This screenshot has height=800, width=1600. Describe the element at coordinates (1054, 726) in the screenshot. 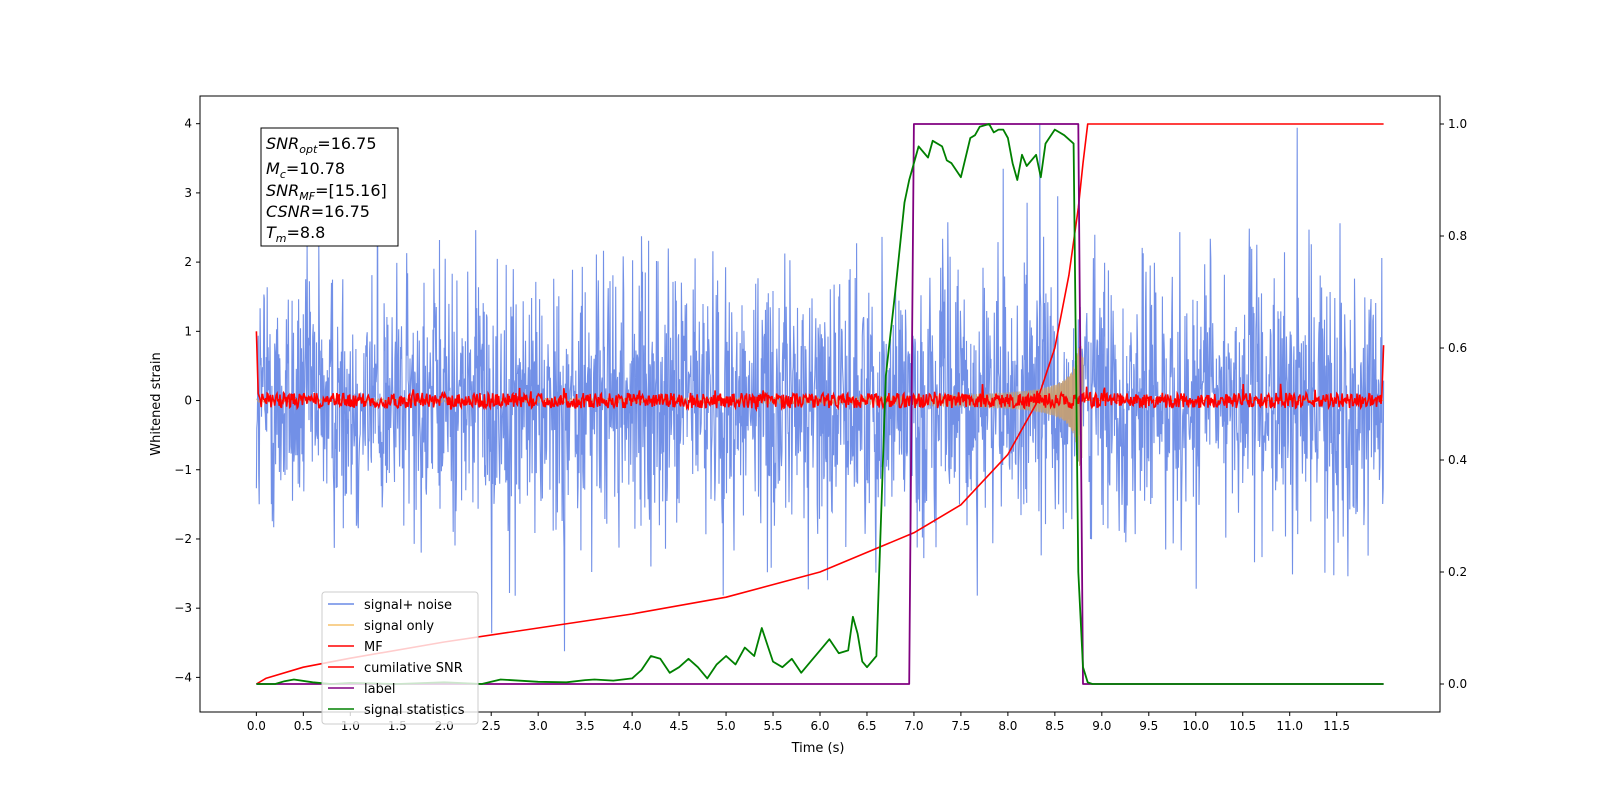

I see `x-tick-label: 8.5` at that location.